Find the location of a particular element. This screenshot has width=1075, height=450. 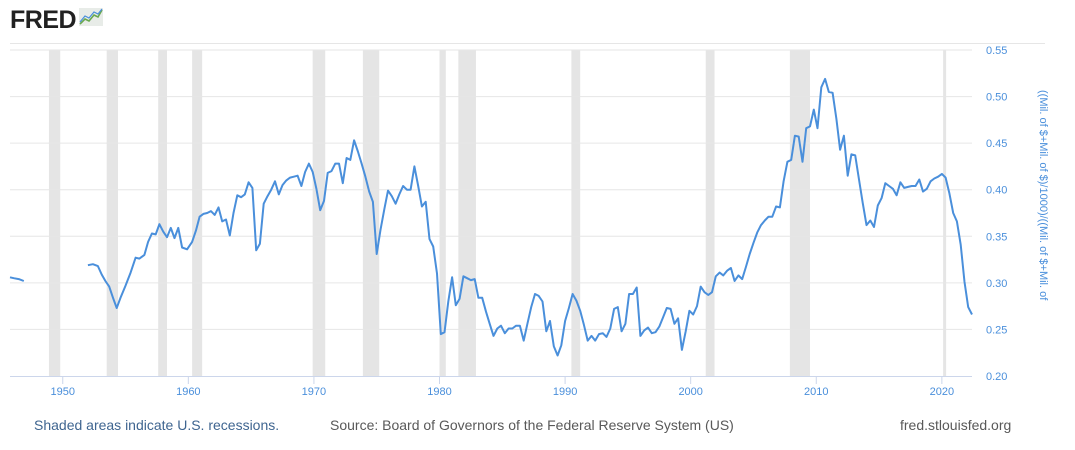

y-tick-label: 0.30 is located at coordinates (996, 284).